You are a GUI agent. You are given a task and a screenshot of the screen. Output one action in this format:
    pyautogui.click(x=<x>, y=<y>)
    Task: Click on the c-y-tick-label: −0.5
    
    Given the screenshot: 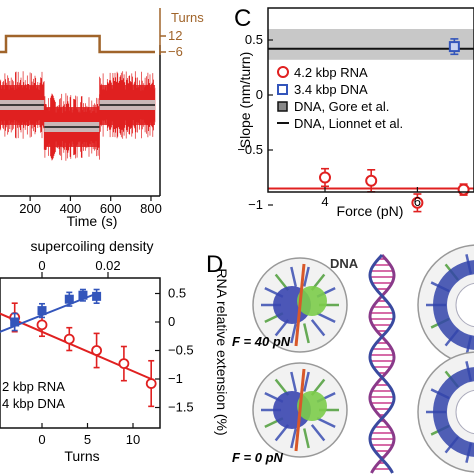 What is the action you would take?
    pyautogui.click(x=250, y=149)
    